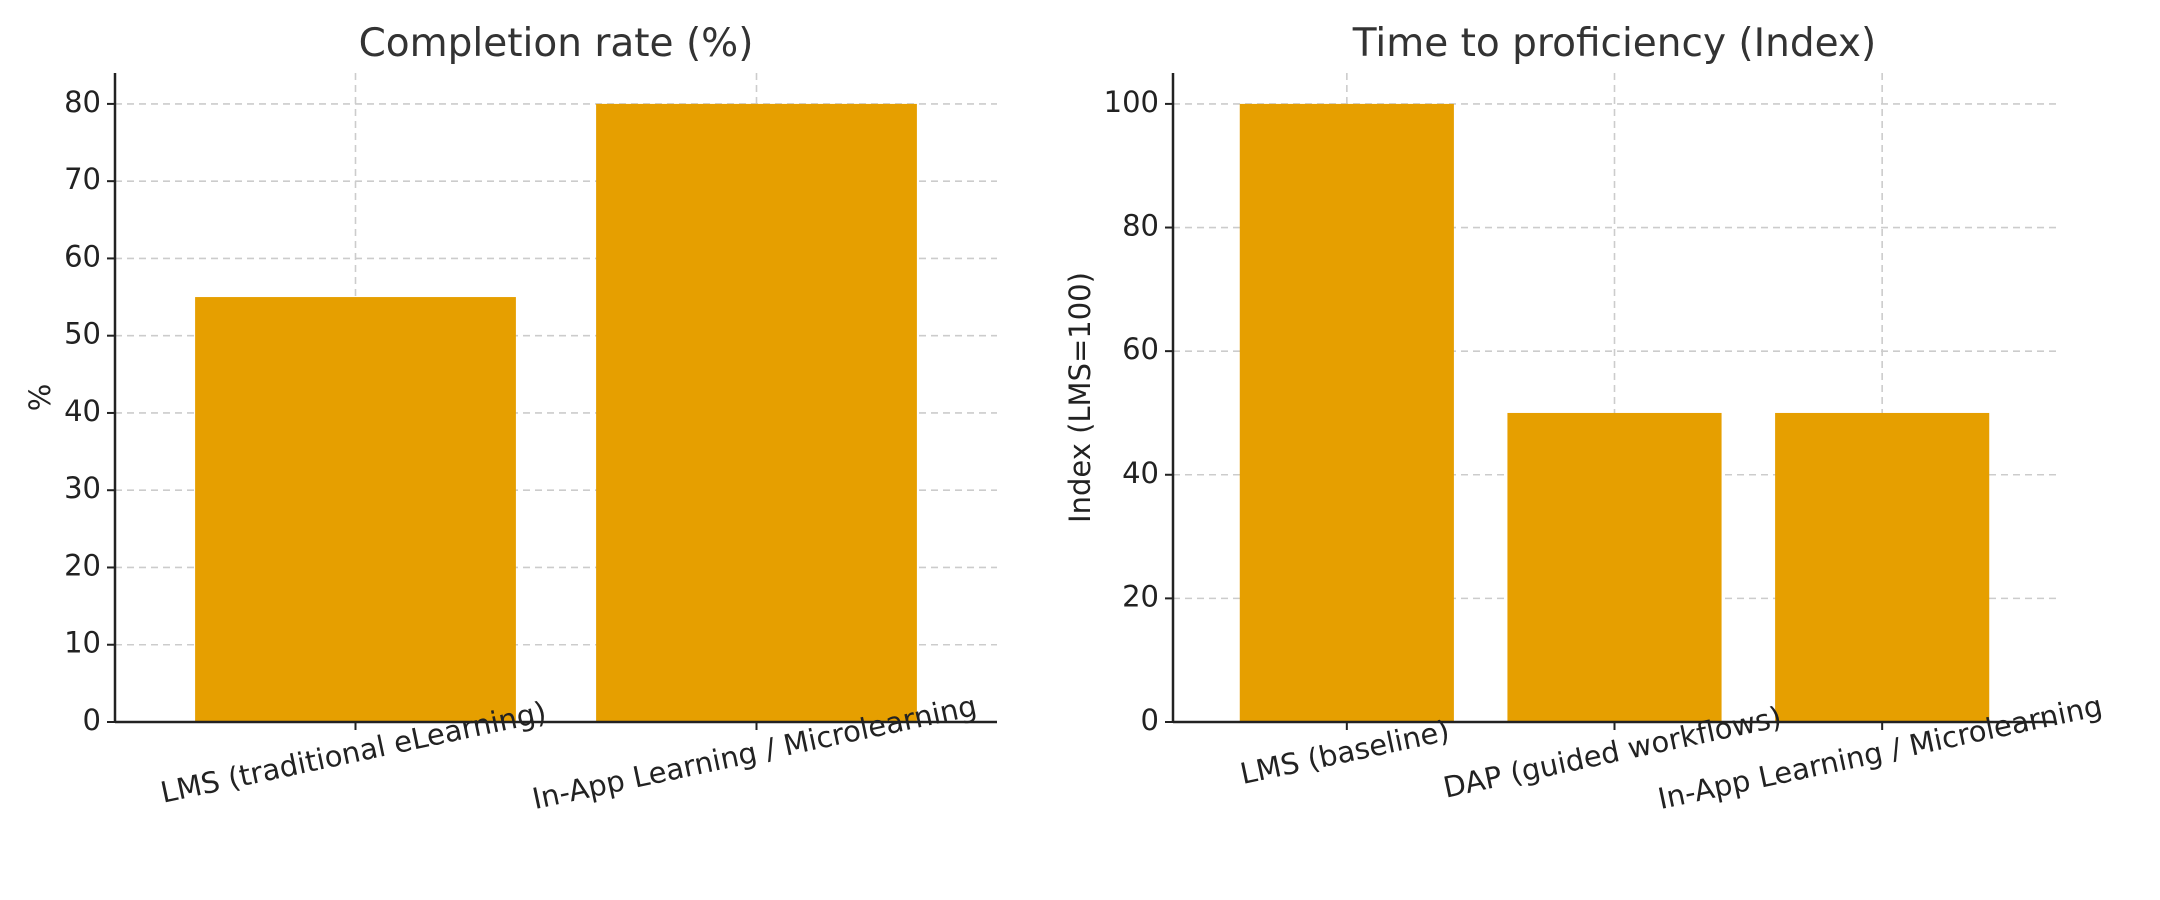 This screenshot has width=2160, height=900. What do you see at coordinates (82, 102) in the screenshot?
I see `completion-rate-y-tick-label-80: 80` at bounding box center [82, 102].